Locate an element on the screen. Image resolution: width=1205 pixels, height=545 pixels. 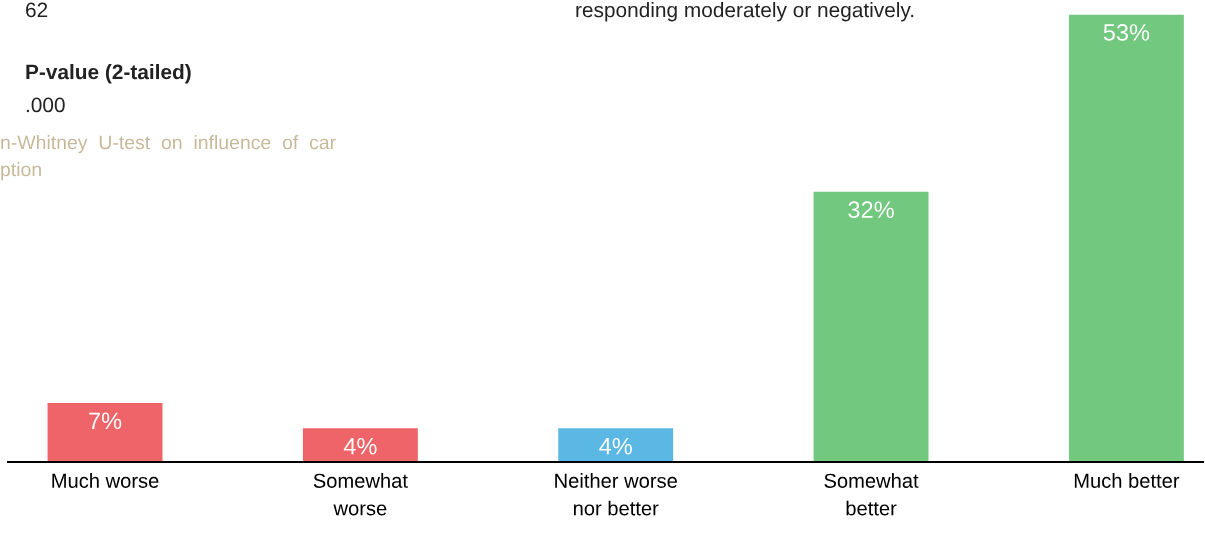
data-label: 53% is located at coordinates (1126, 32).